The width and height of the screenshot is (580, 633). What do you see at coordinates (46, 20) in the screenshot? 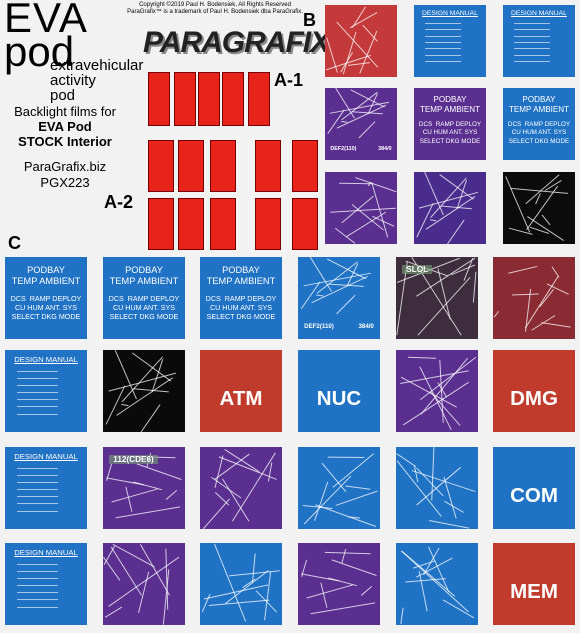
I see `title: EVA` at bounding box center [46, 20].